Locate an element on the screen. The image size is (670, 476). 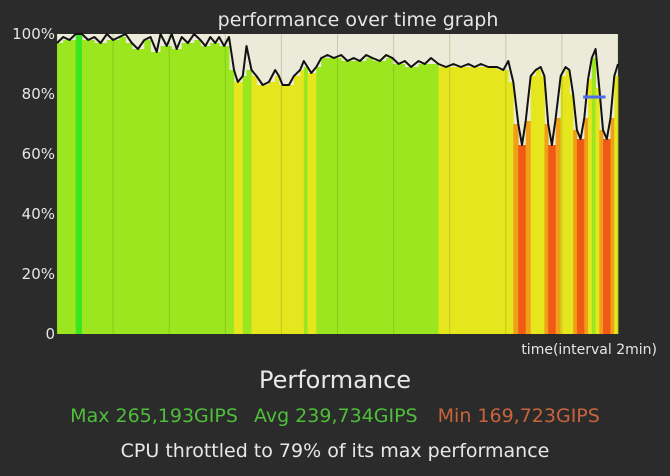
y-tick-label: 0 is located at coordinates (50, 334).